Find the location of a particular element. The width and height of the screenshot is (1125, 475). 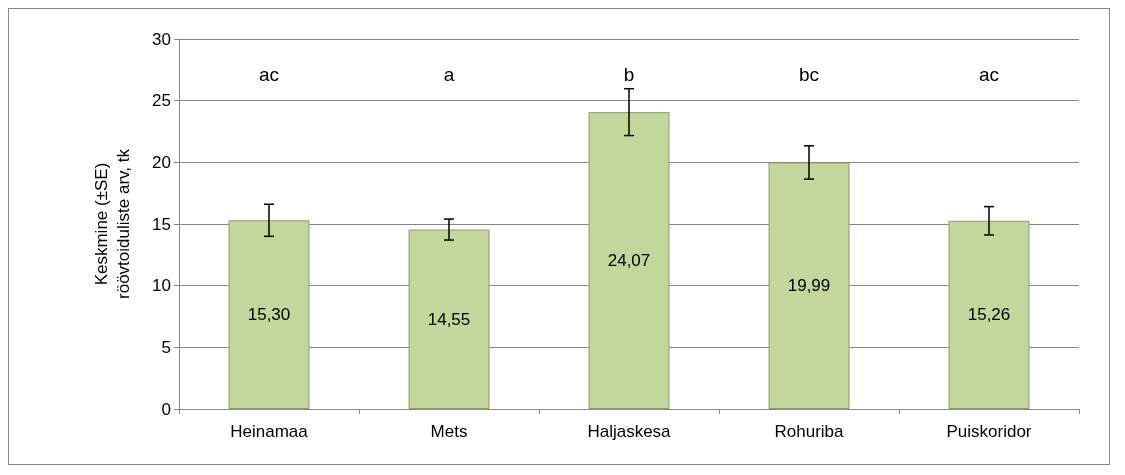

y-tick-label: 20 is located at coordinates (161, 162).